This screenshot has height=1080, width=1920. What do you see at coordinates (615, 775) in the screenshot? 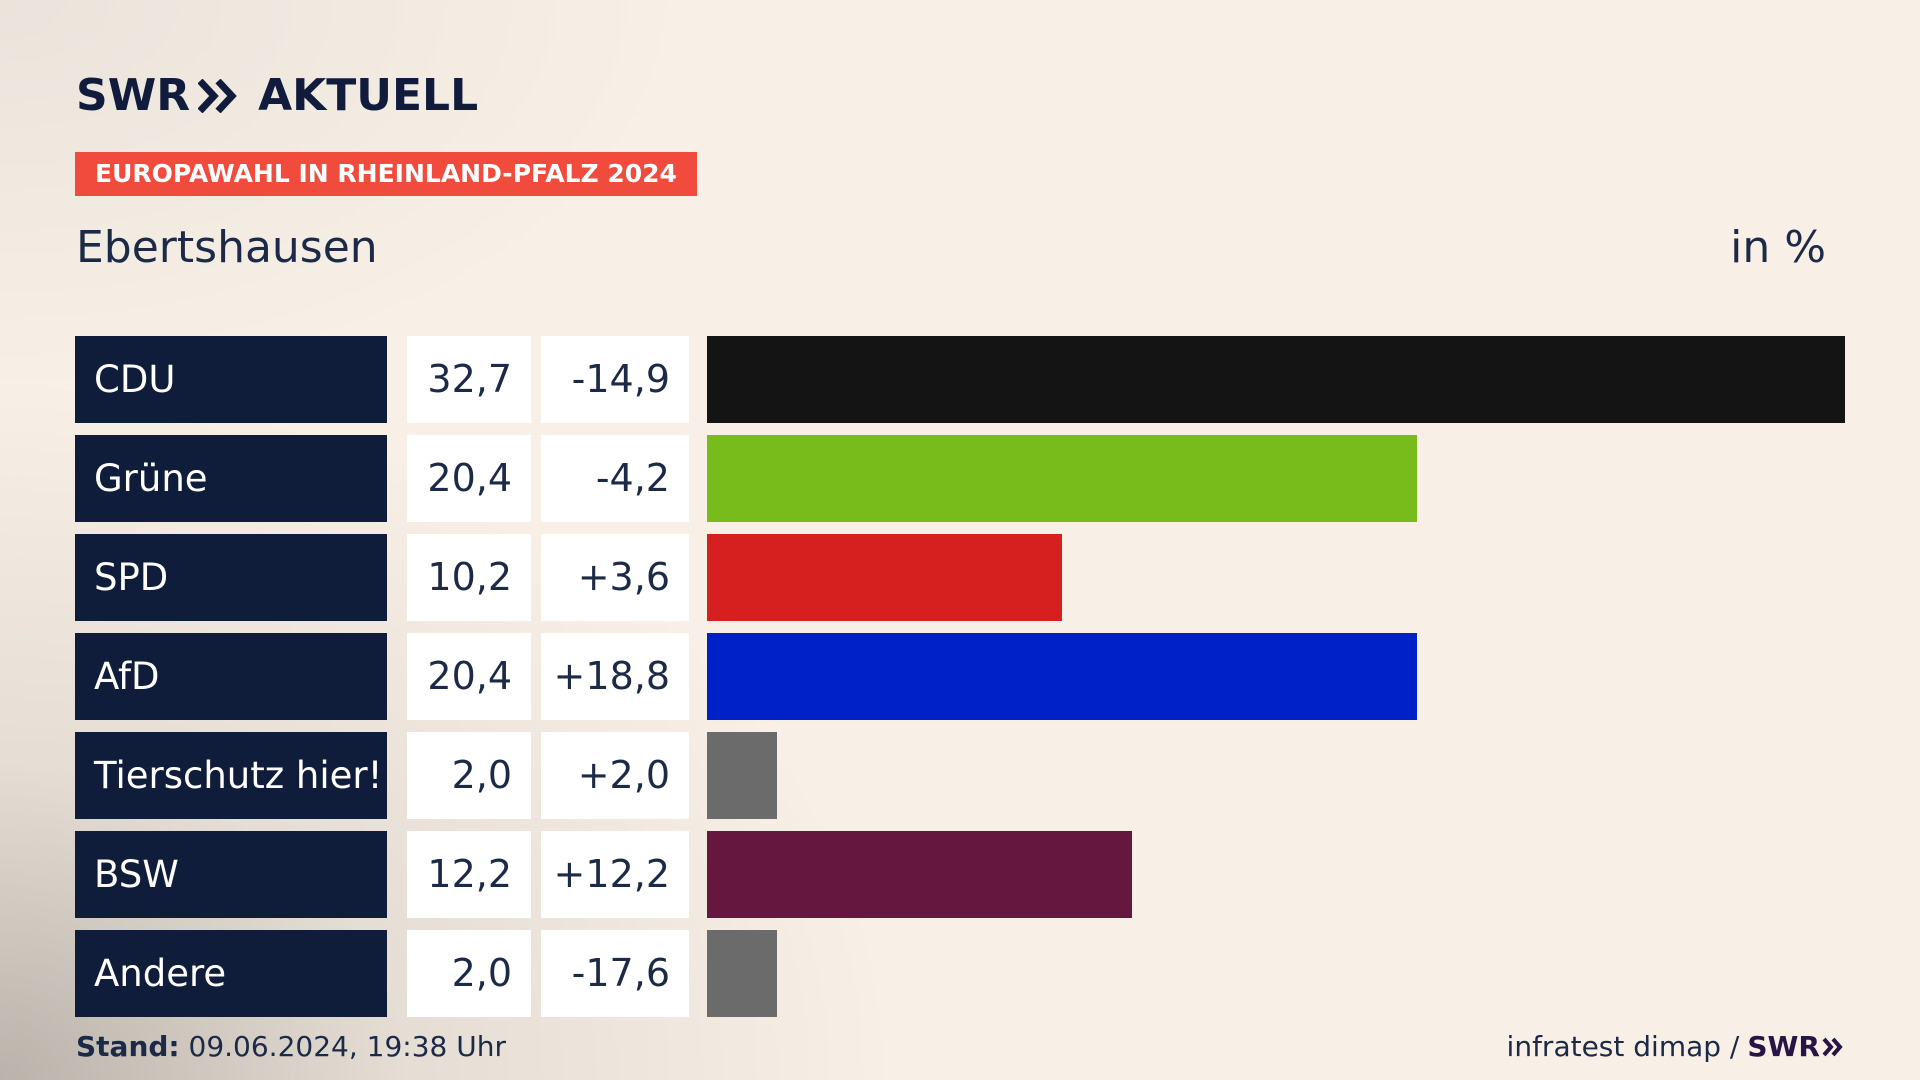
I see `vote-change-value: +2,0` at bounding box center [615, 775].